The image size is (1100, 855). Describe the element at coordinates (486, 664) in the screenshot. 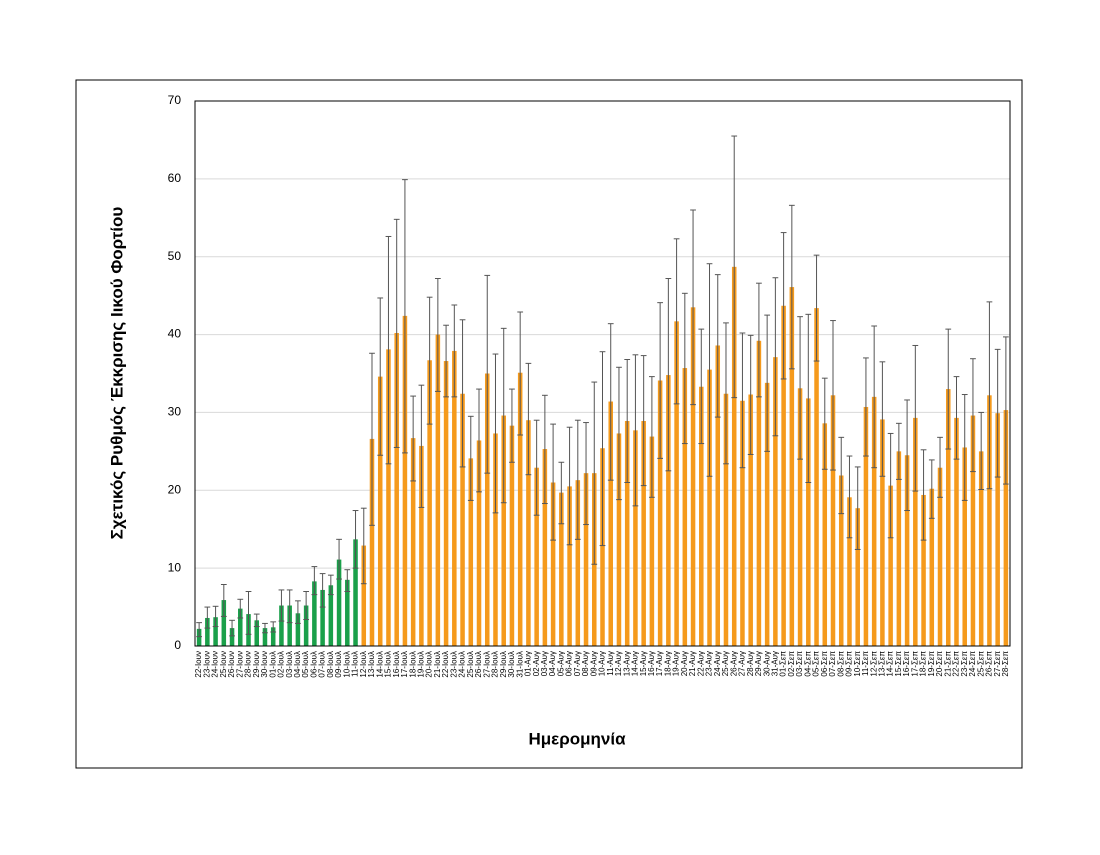

I see `x-tick-label: 27-Ιουλ` at that location.